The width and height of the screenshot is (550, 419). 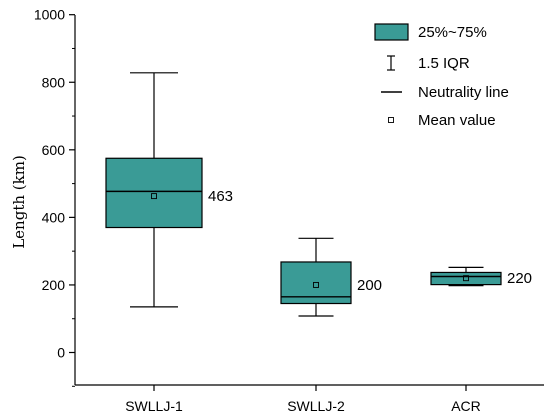 What do you see at coordinates (19, 202) in the screenshot?
I see `y-axis-title: Length (km)` at bounding box center [19, 202].